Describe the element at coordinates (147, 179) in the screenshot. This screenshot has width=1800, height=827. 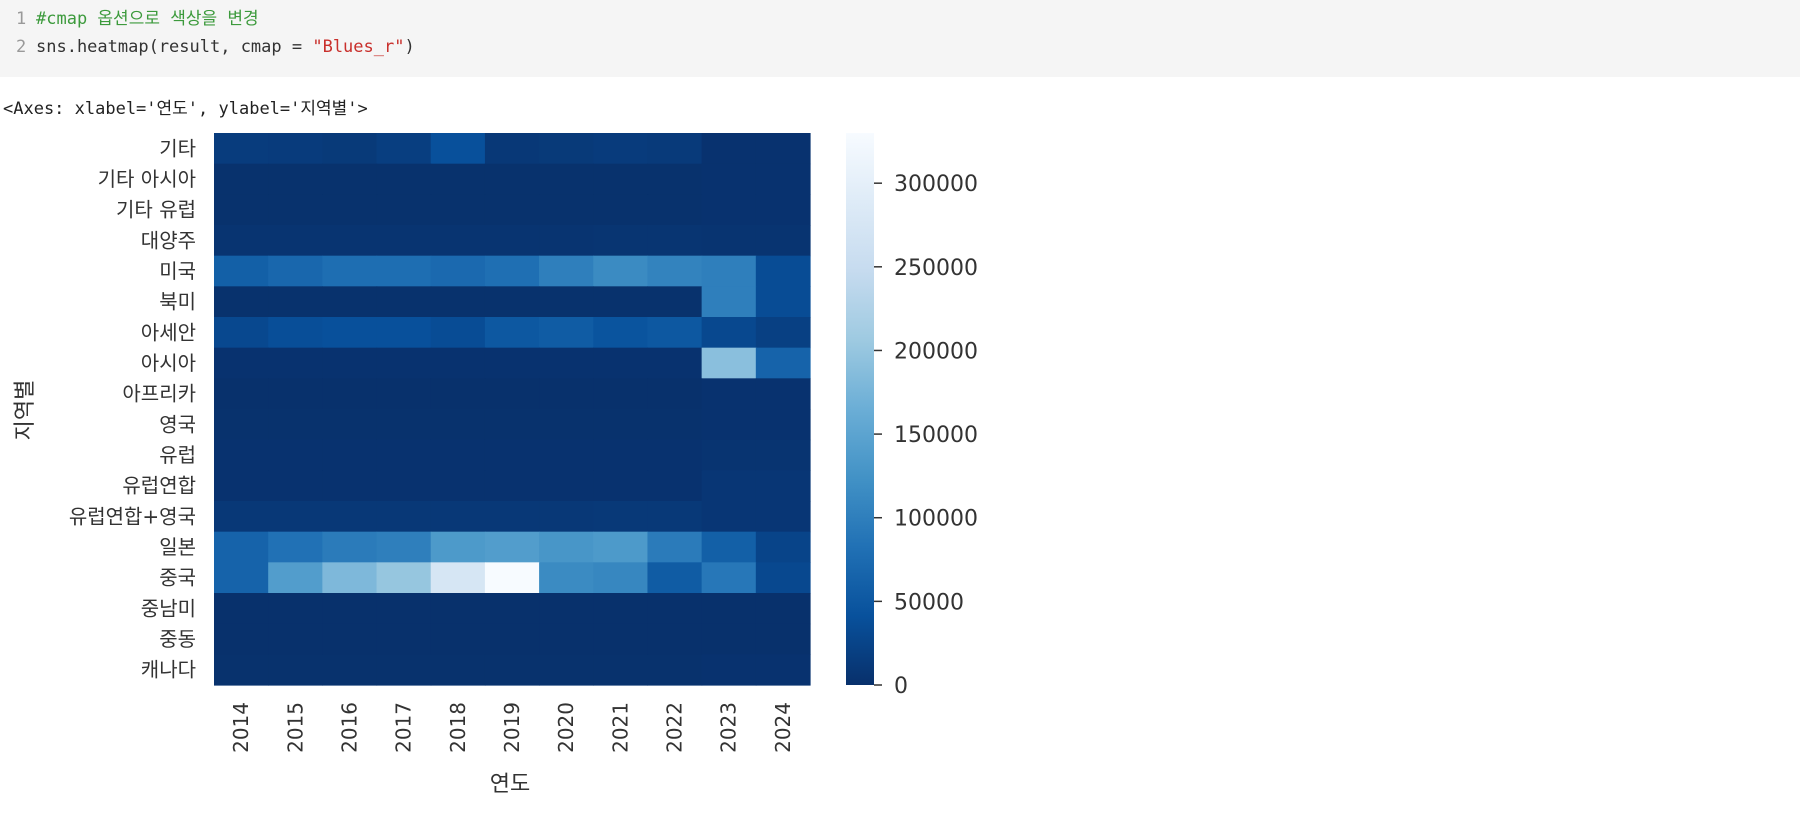
I see `y-tick-label: 기타 아시아` at that location.